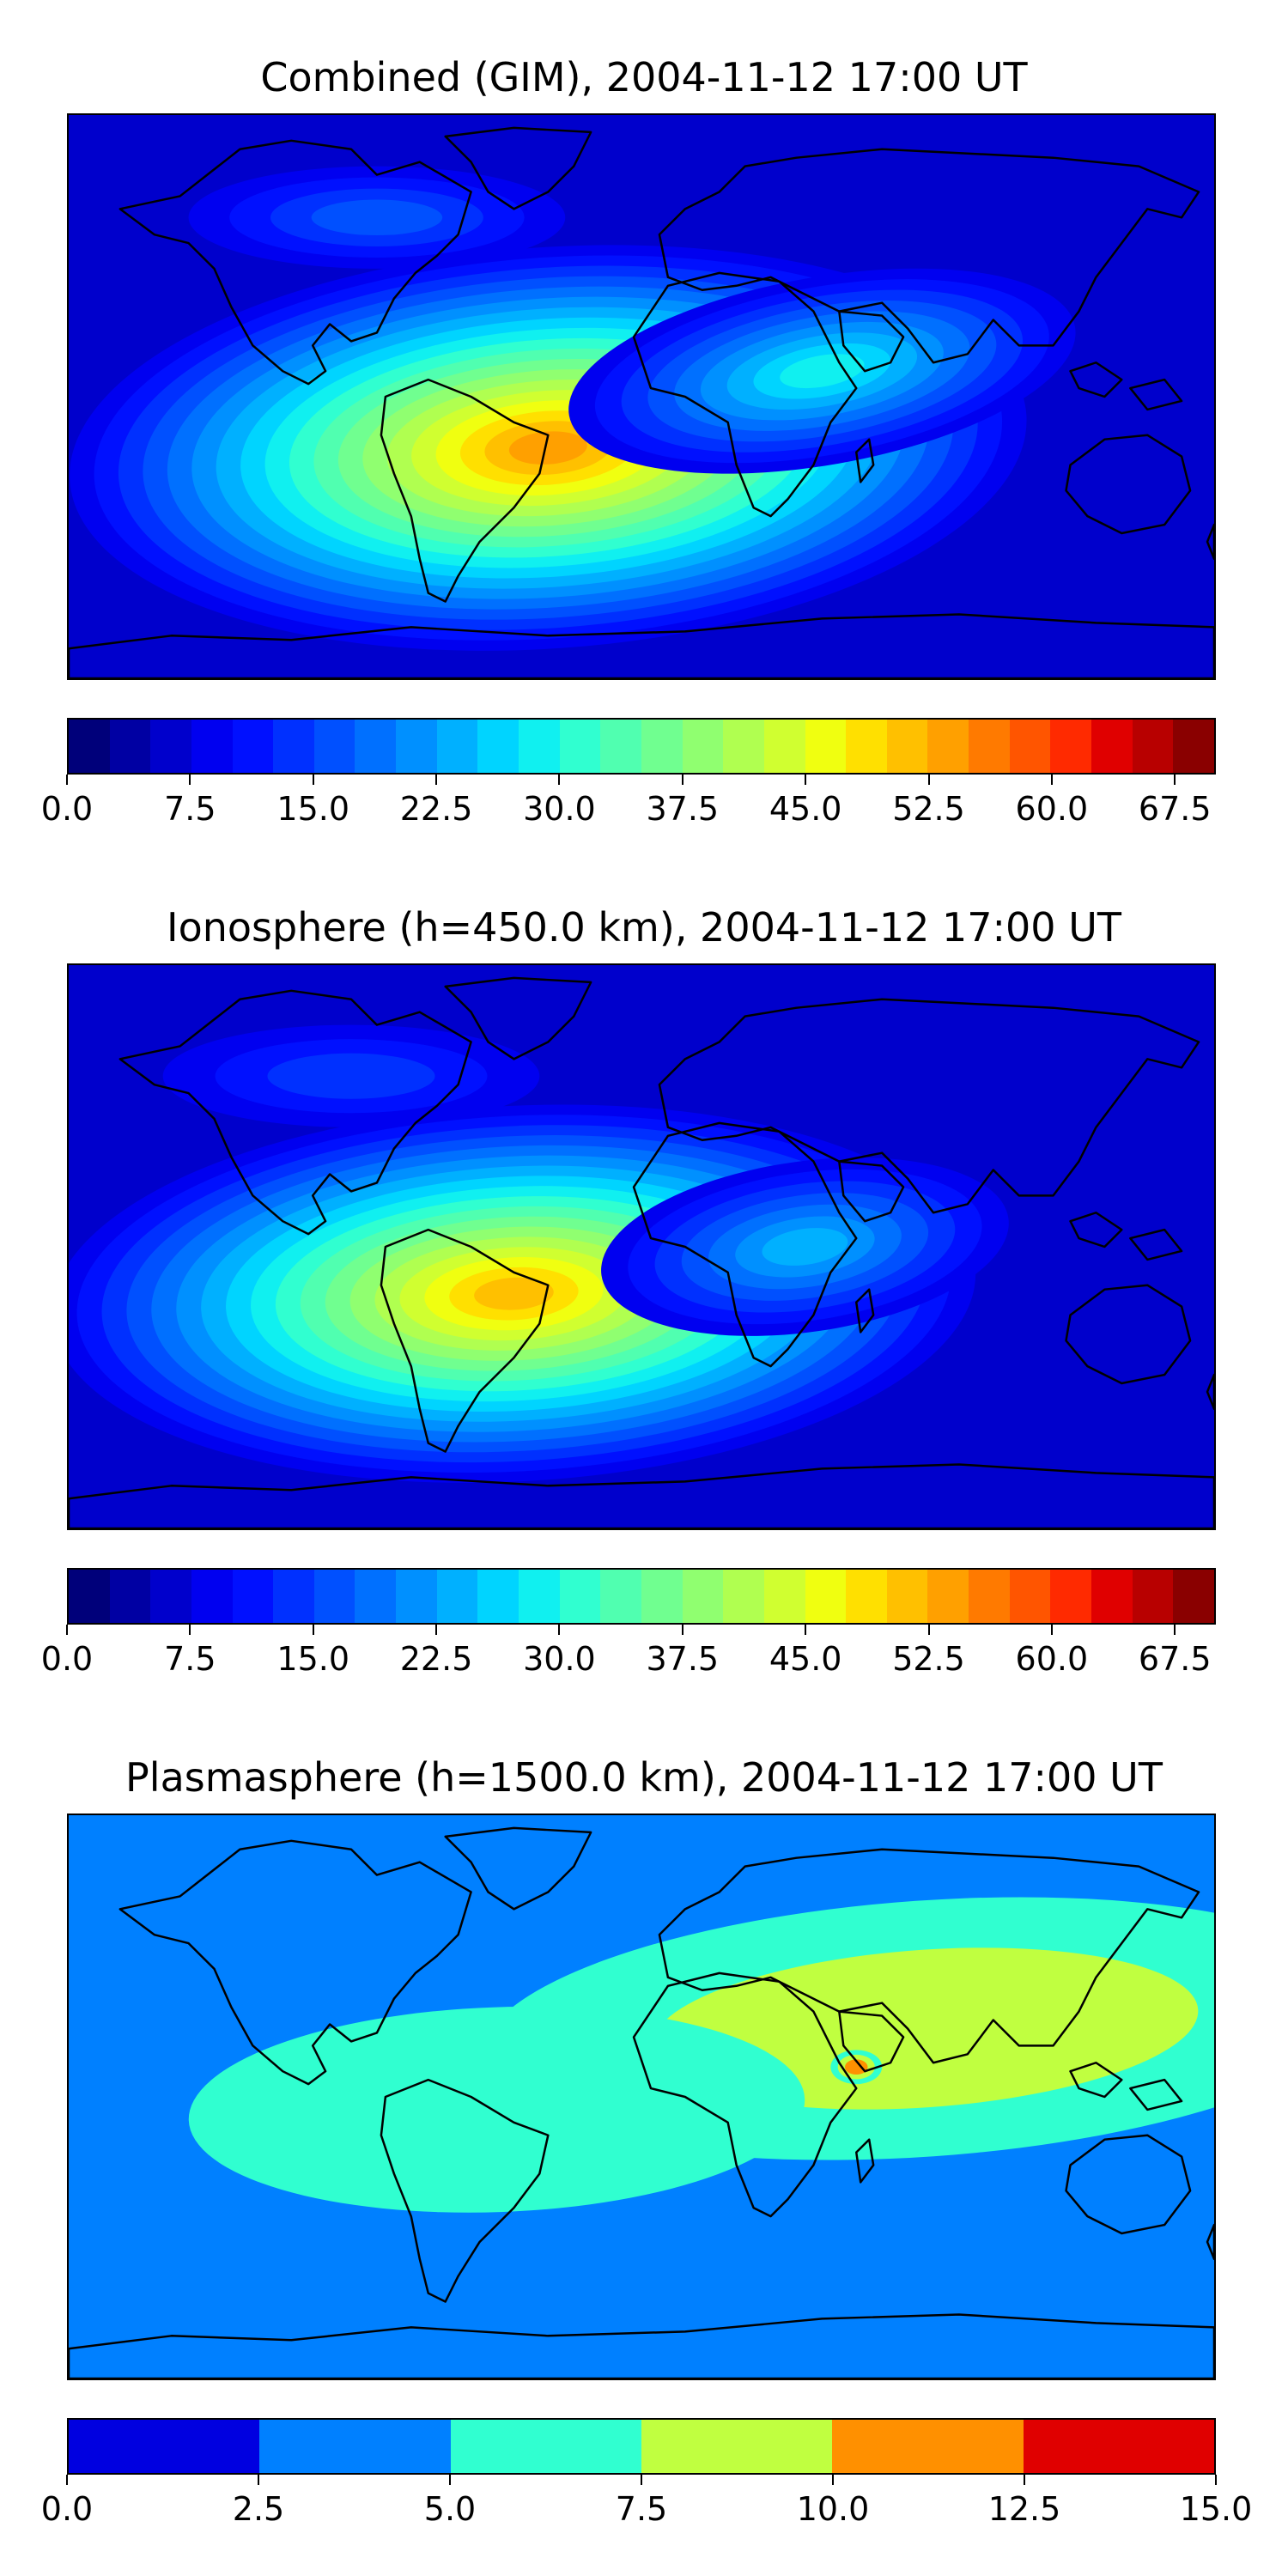 This screenshot has width=1288, height=2576. What do you see at coordinates (1175, 809) in the screenshot?
I see `colorbar-tick-label: 67.5` at bounding box center [1175, 809].